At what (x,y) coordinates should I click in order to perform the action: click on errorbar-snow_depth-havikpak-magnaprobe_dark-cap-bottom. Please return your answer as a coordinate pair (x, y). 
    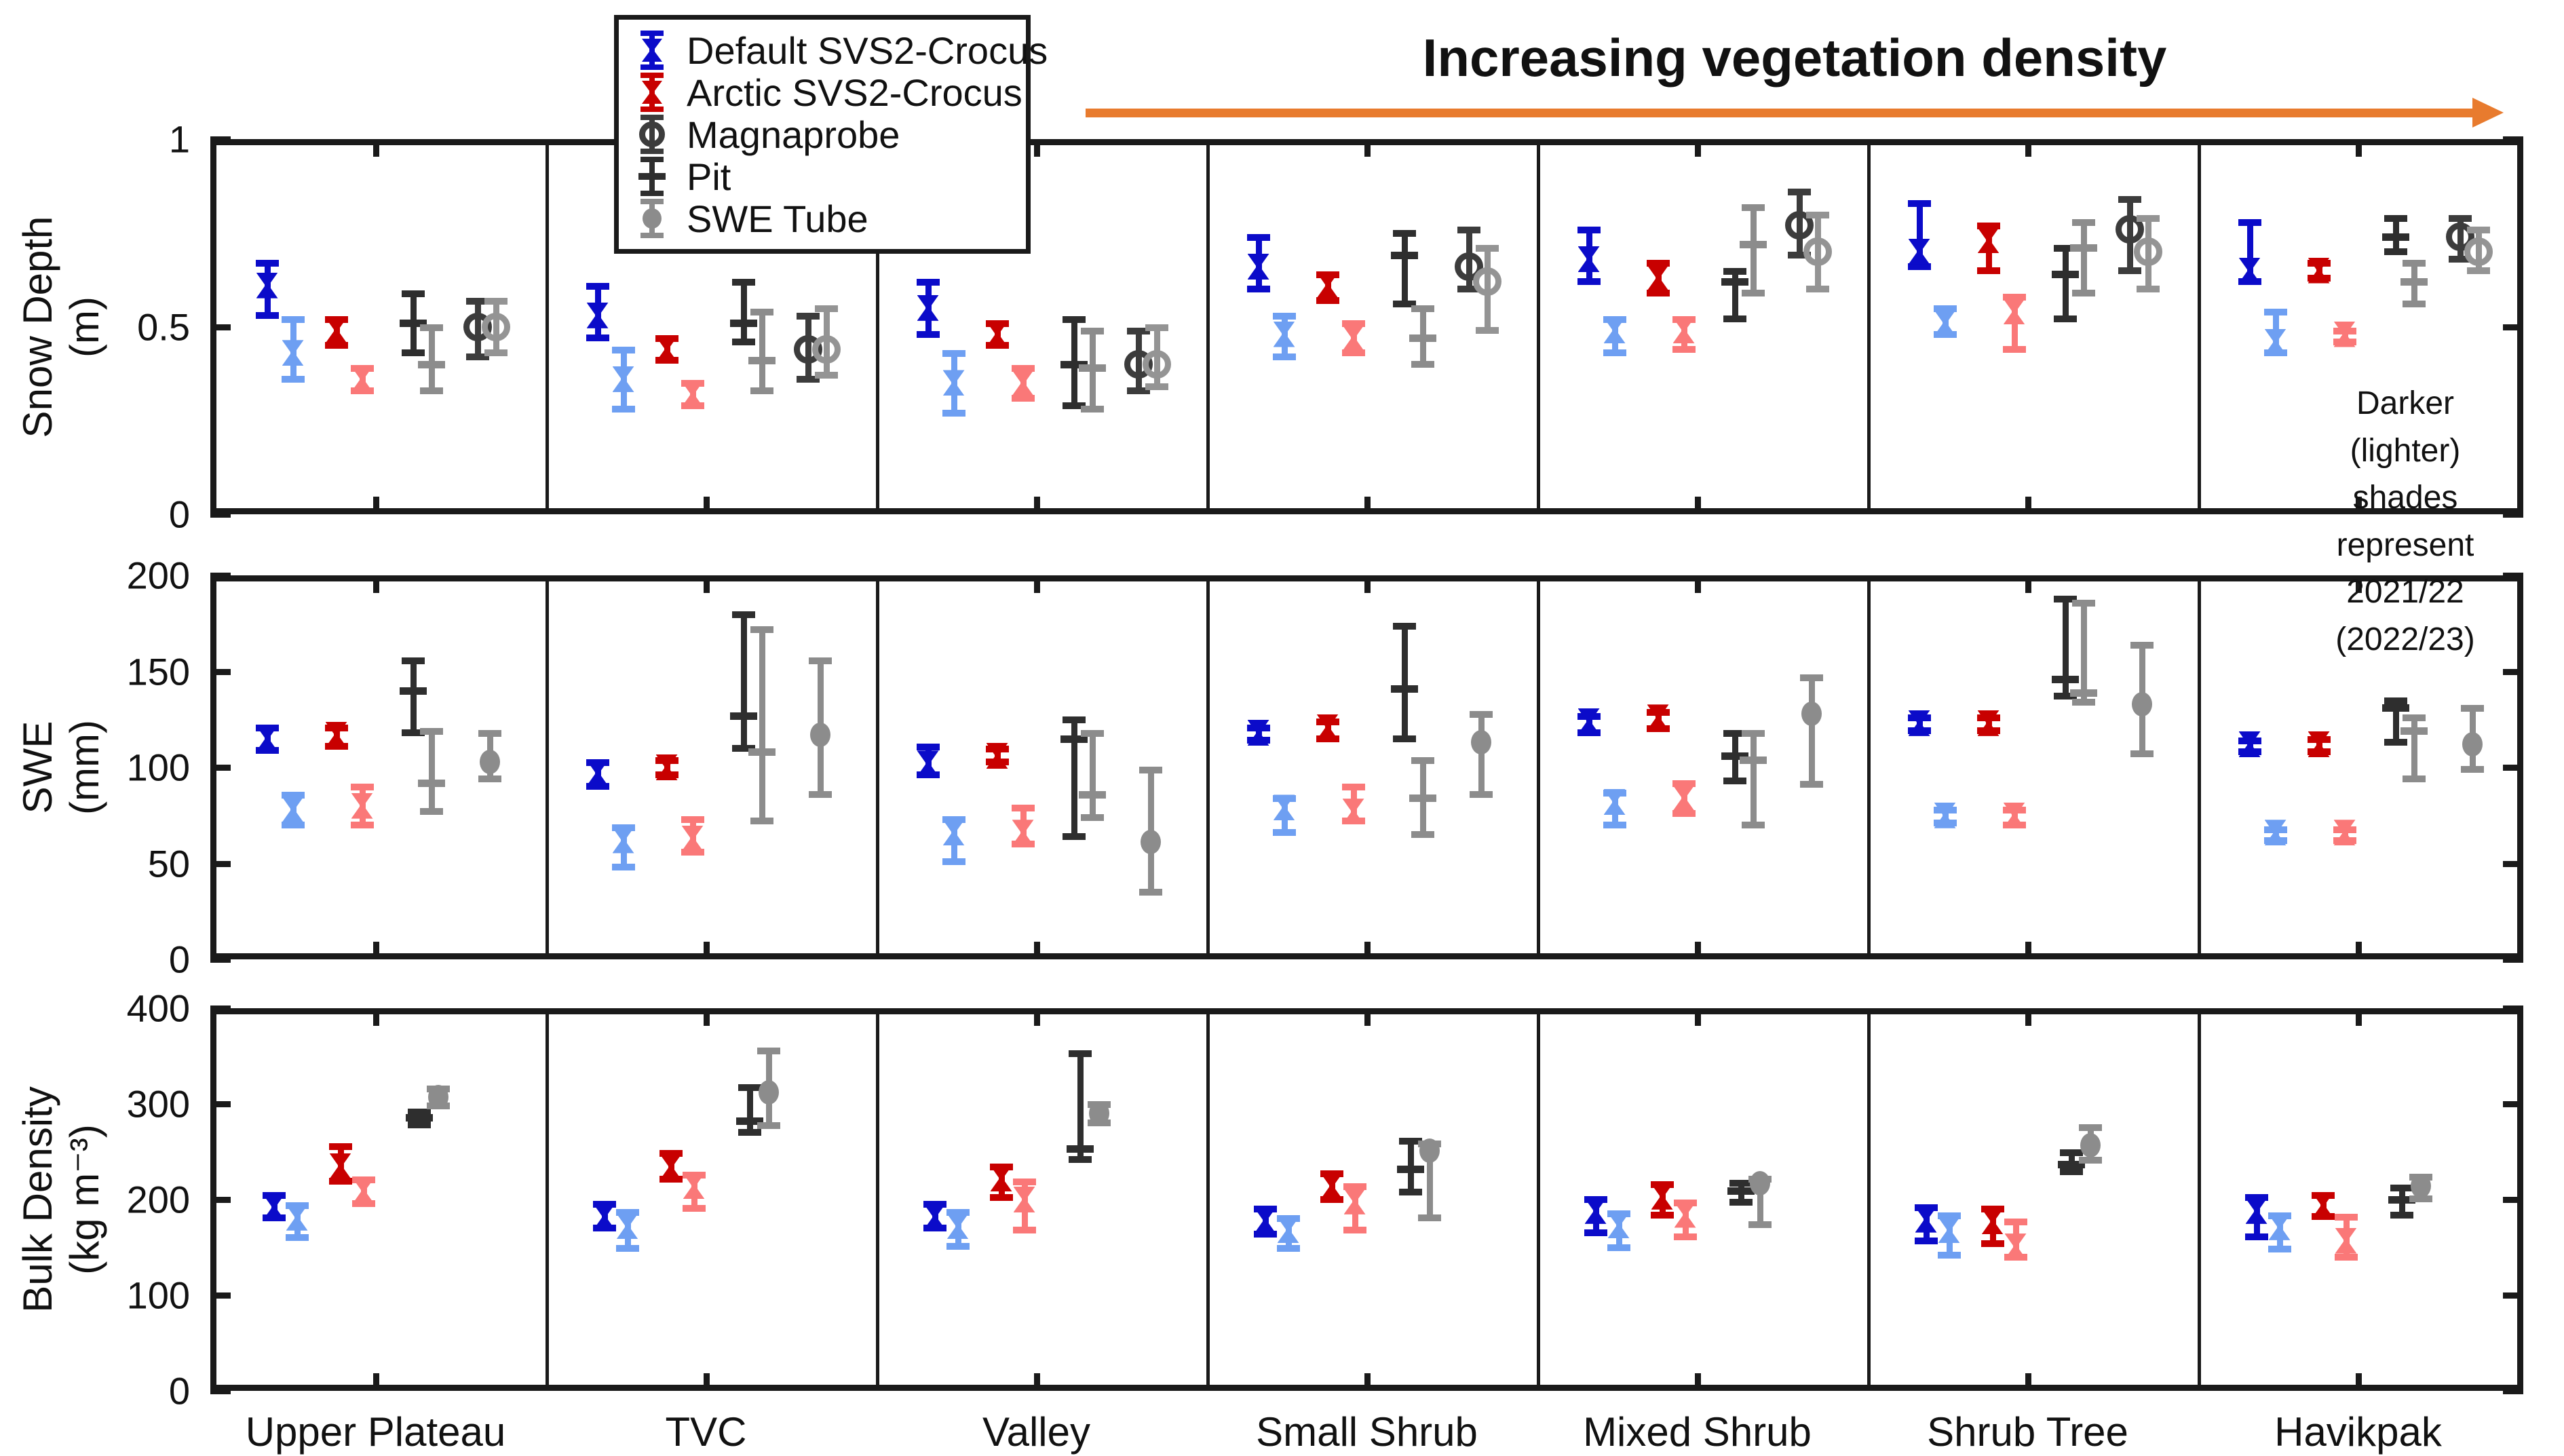
    Looking at the image, I should click on (2460, 259).